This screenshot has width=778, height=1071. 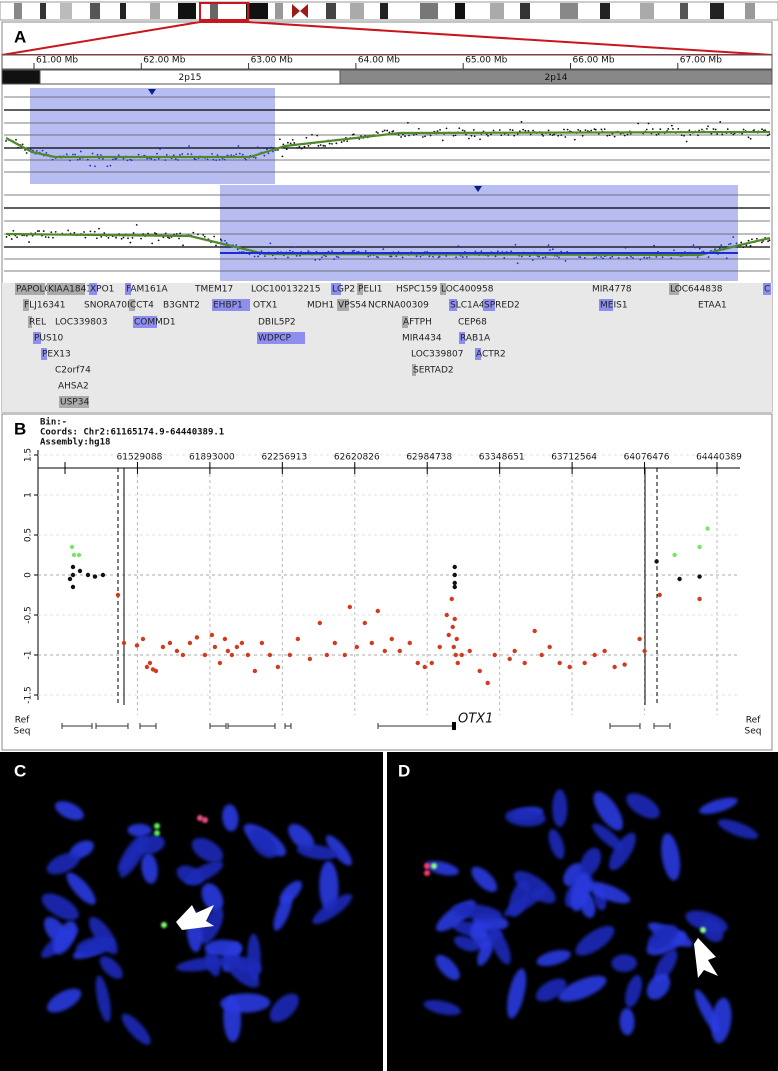 What do you see at coordinates (422, 339) in the screenshot?
I see `gene-label: MIR4434` at bounding box center [422, 339].